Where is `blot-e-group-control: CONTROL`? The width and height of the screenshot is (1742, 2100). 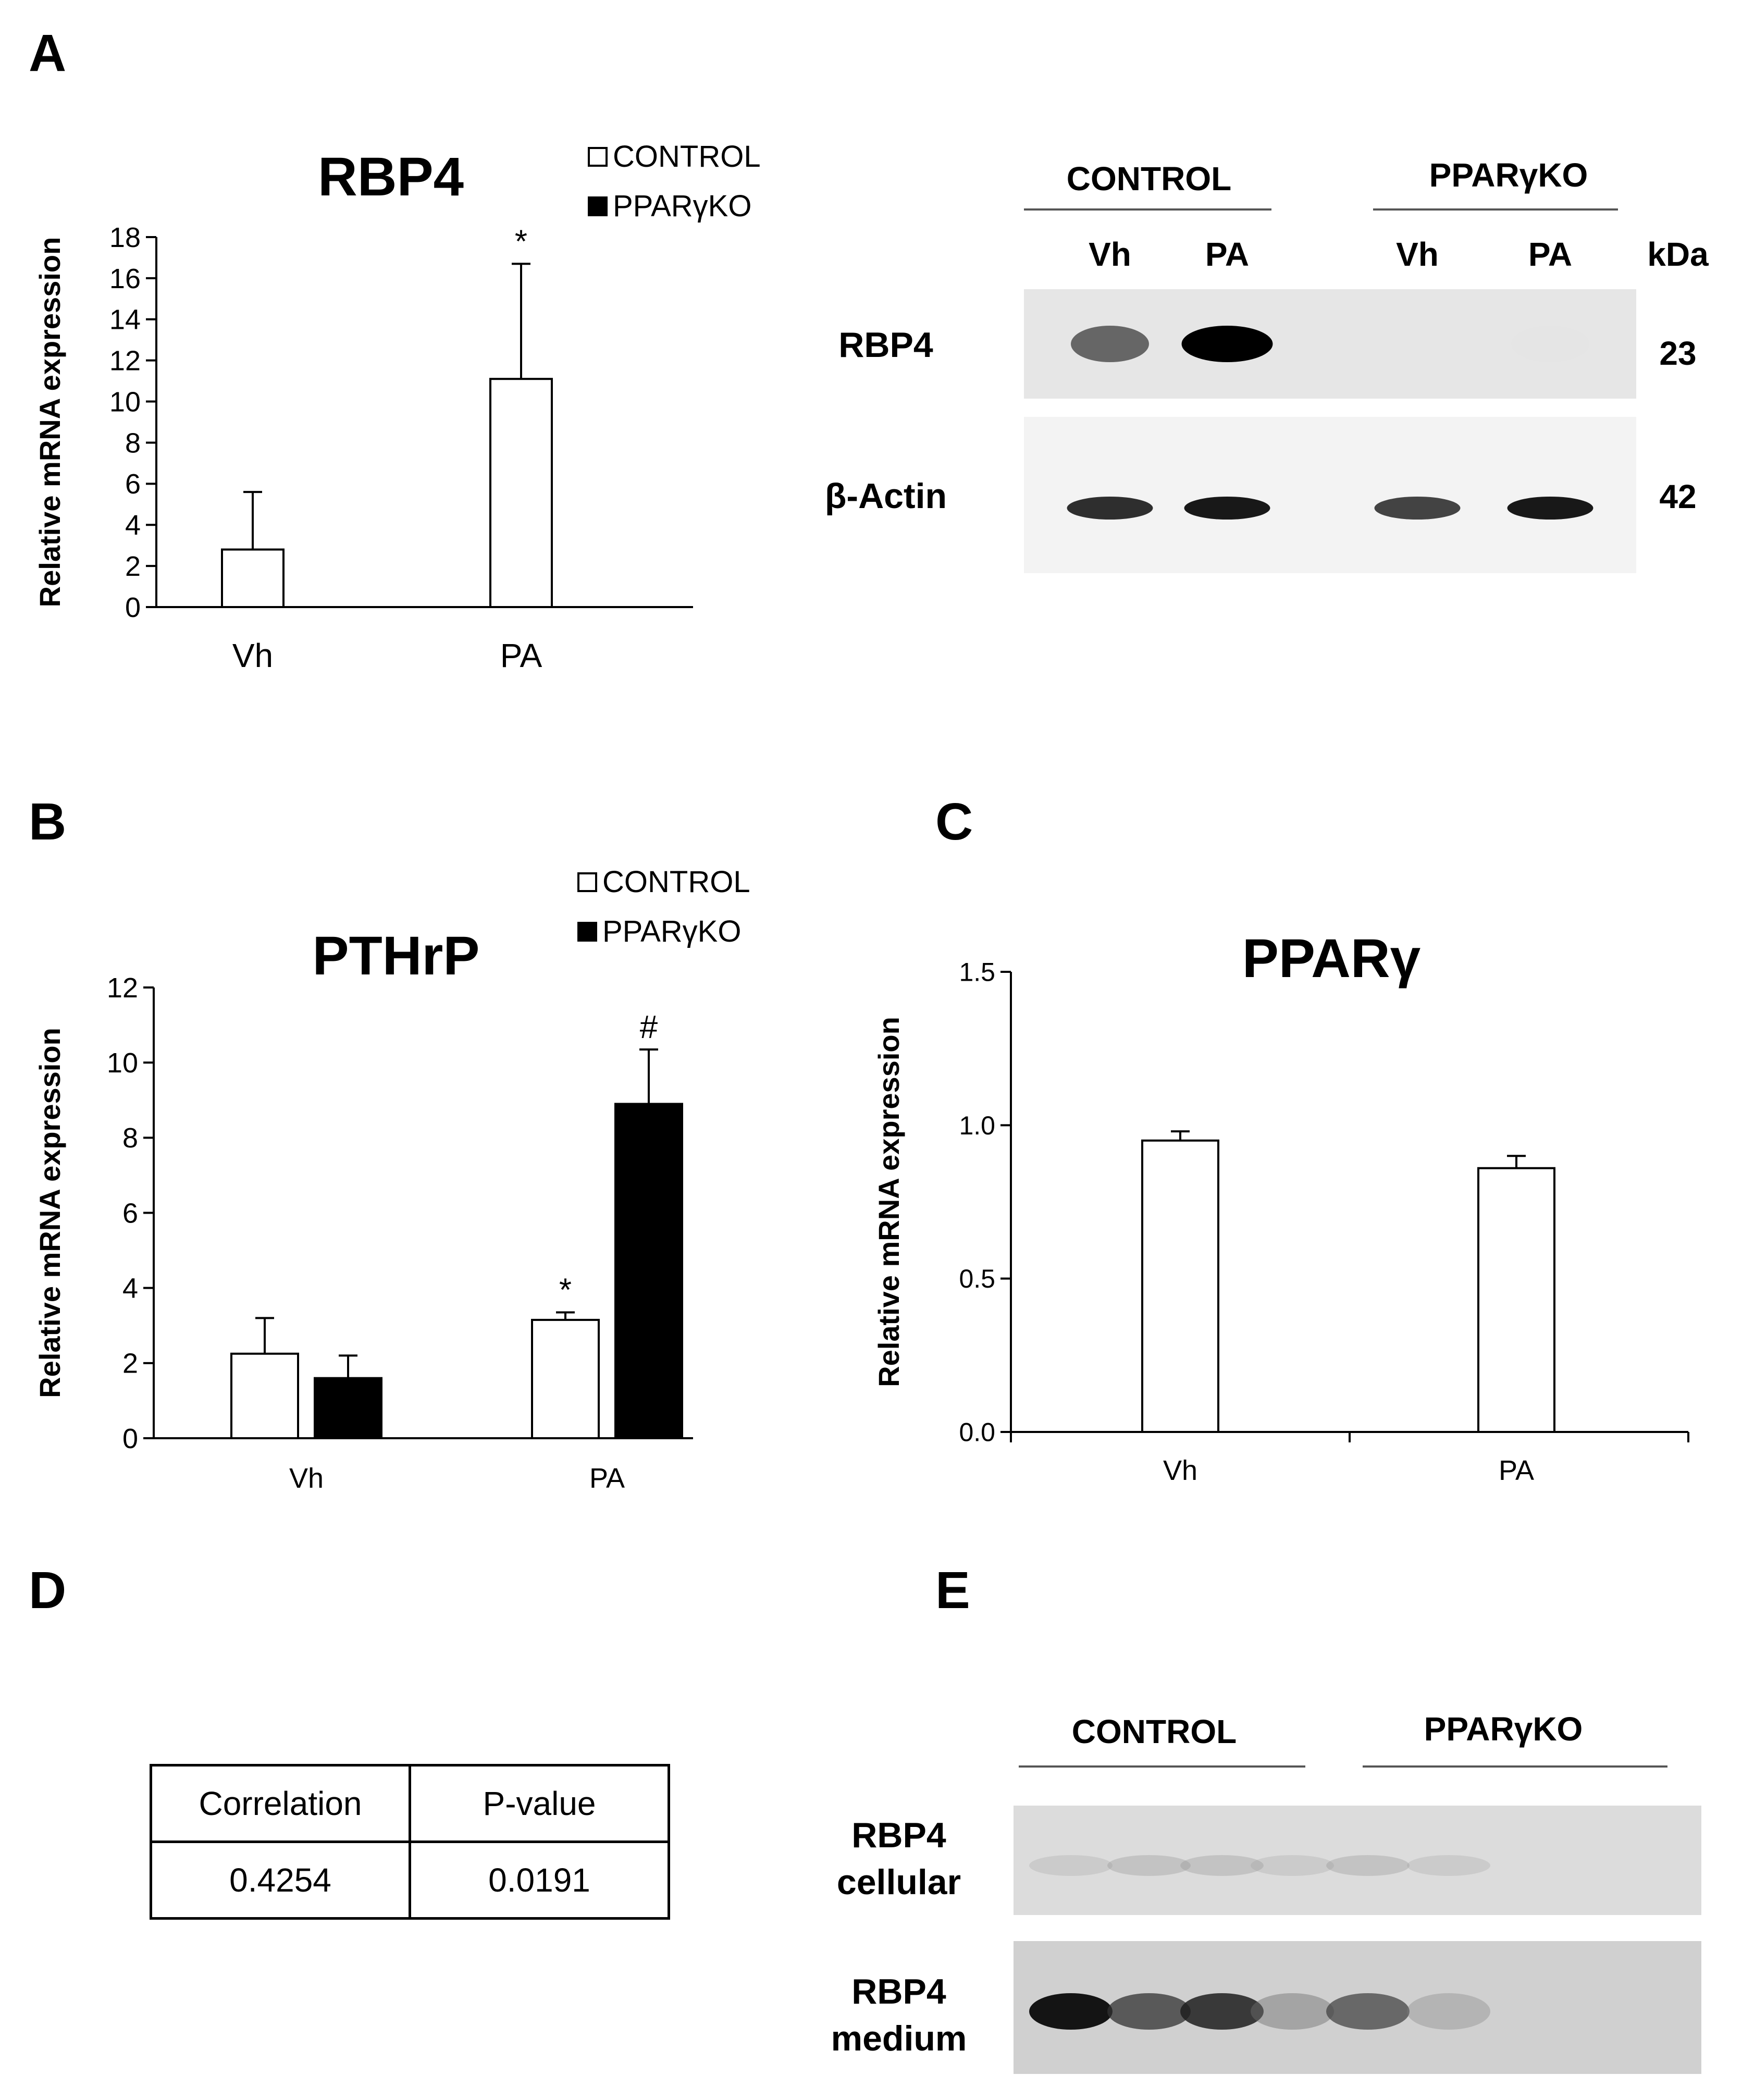 blot-e-group-control: CONTROL is located at coordinates (1154, 1732).